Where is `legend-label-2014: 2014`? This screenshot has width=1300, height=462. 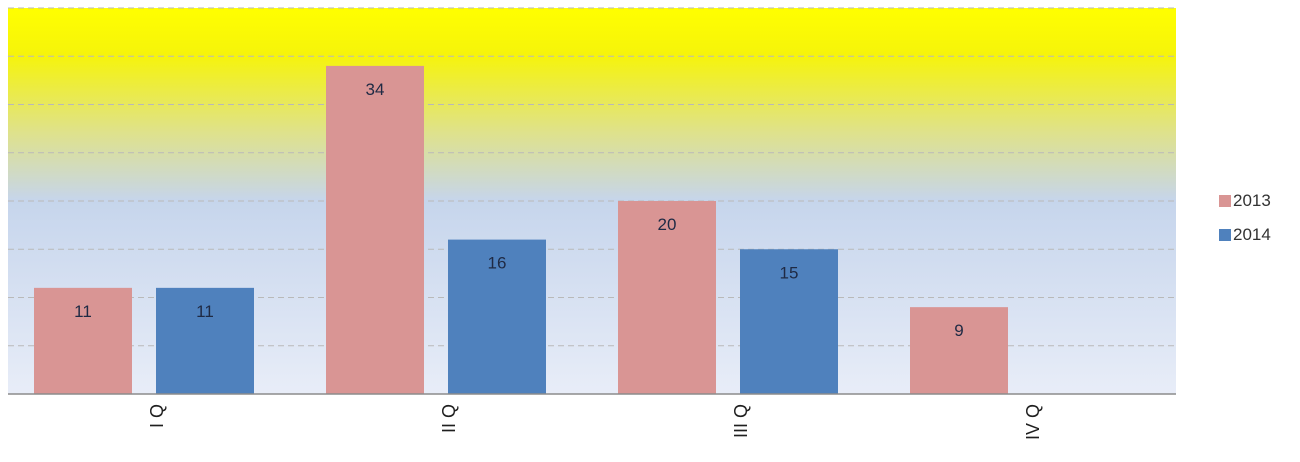 legend-label-2014: 2014 is located at coordinates (1252, 234).